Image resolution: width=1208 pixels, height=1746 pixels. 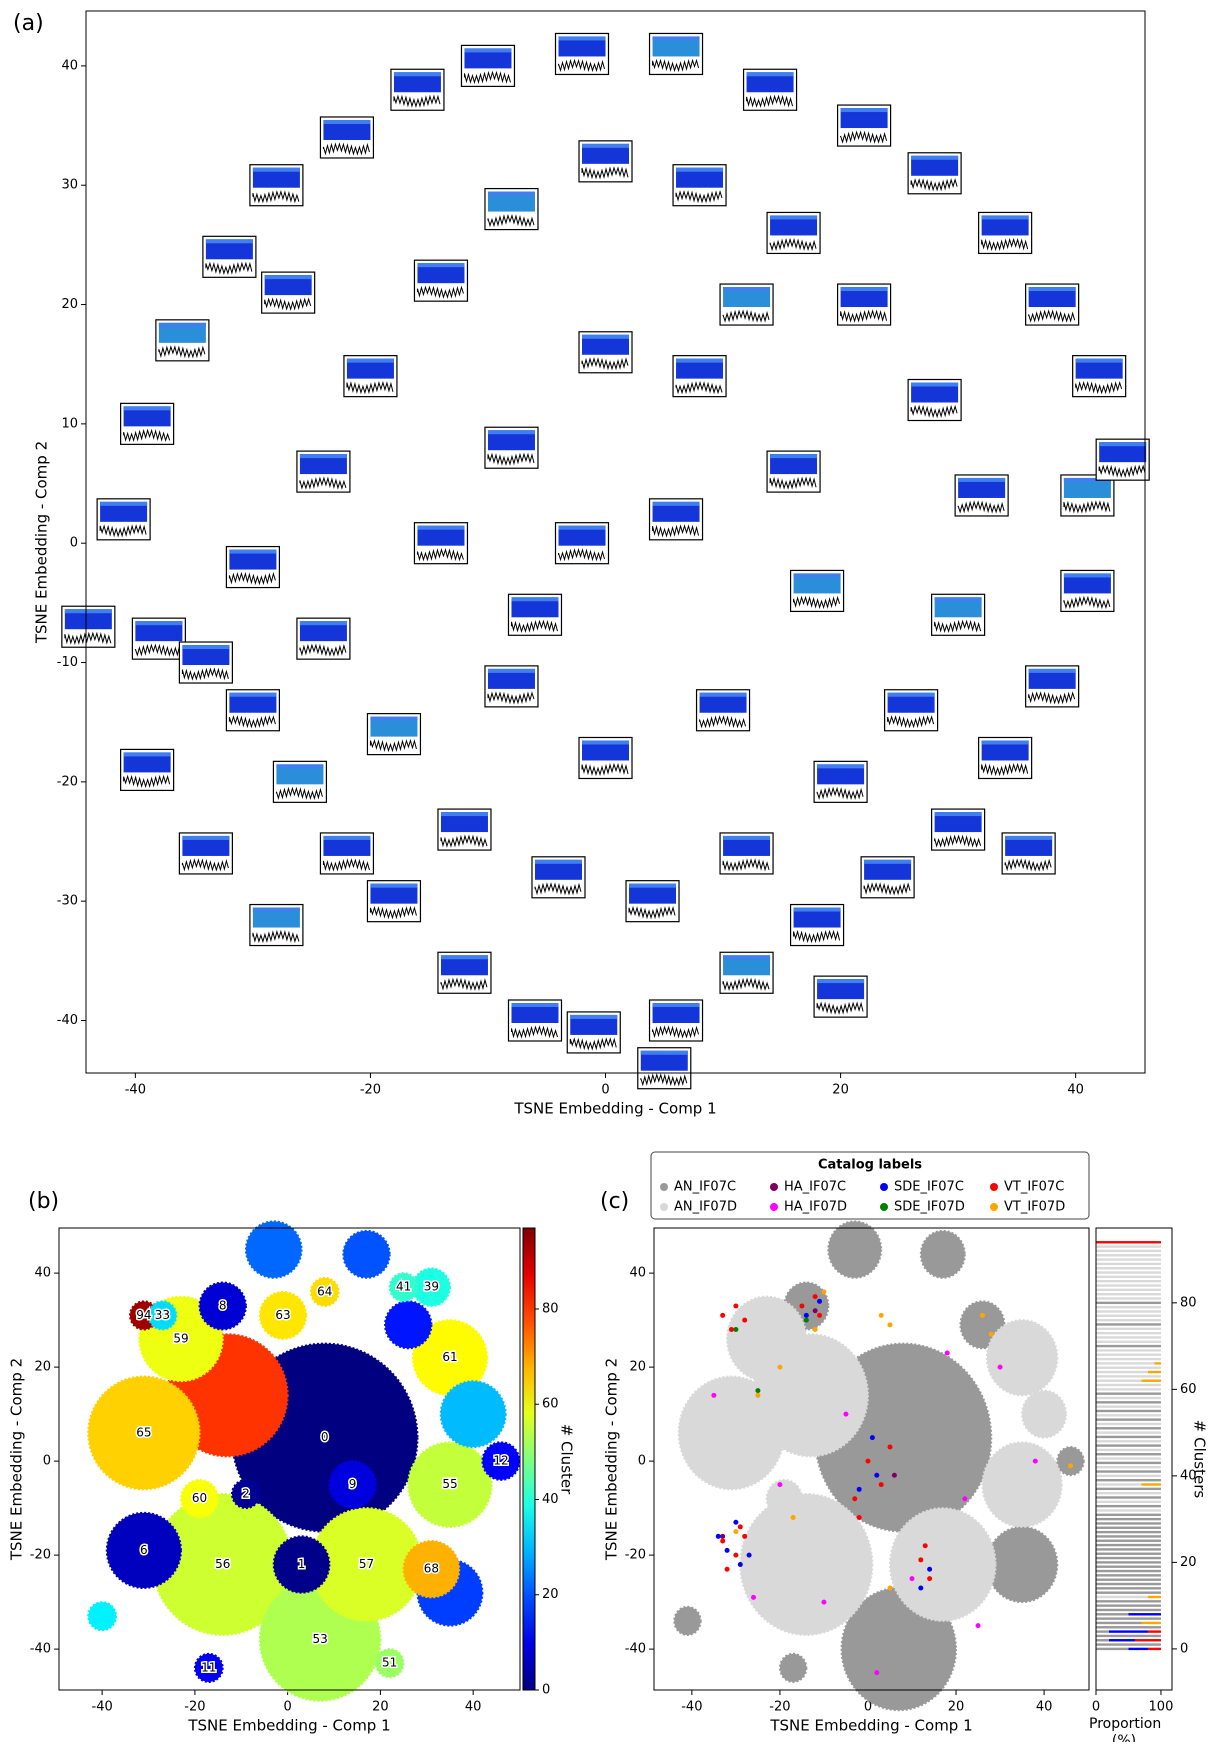 I want to click on y-tick-label: -30, so click(x=67, y=901).